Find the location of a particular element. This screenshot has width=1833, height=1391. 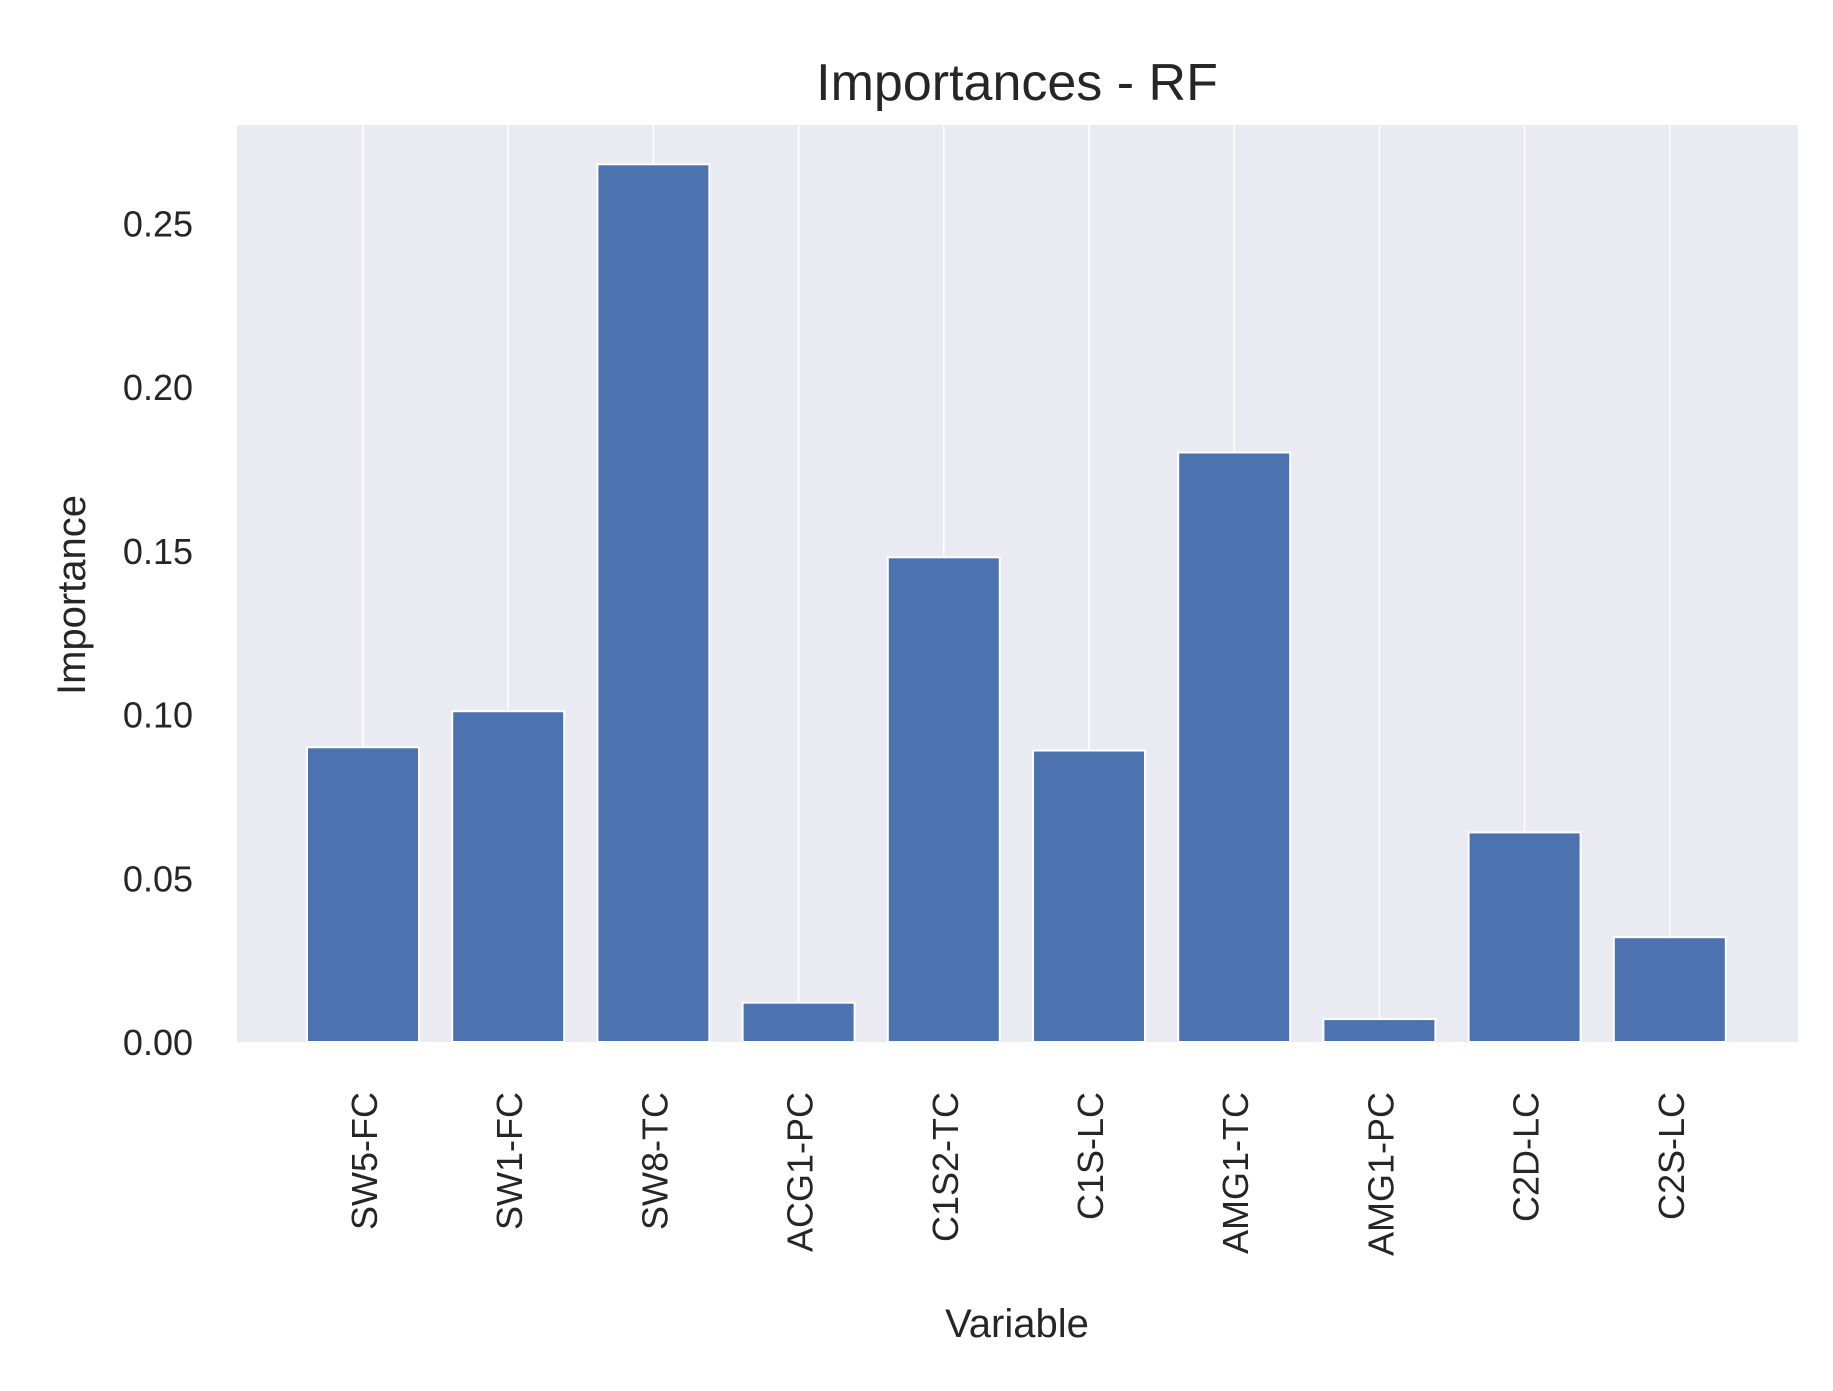

x-tick-label: C2S-LC is located at coordinates (1671, 1156).